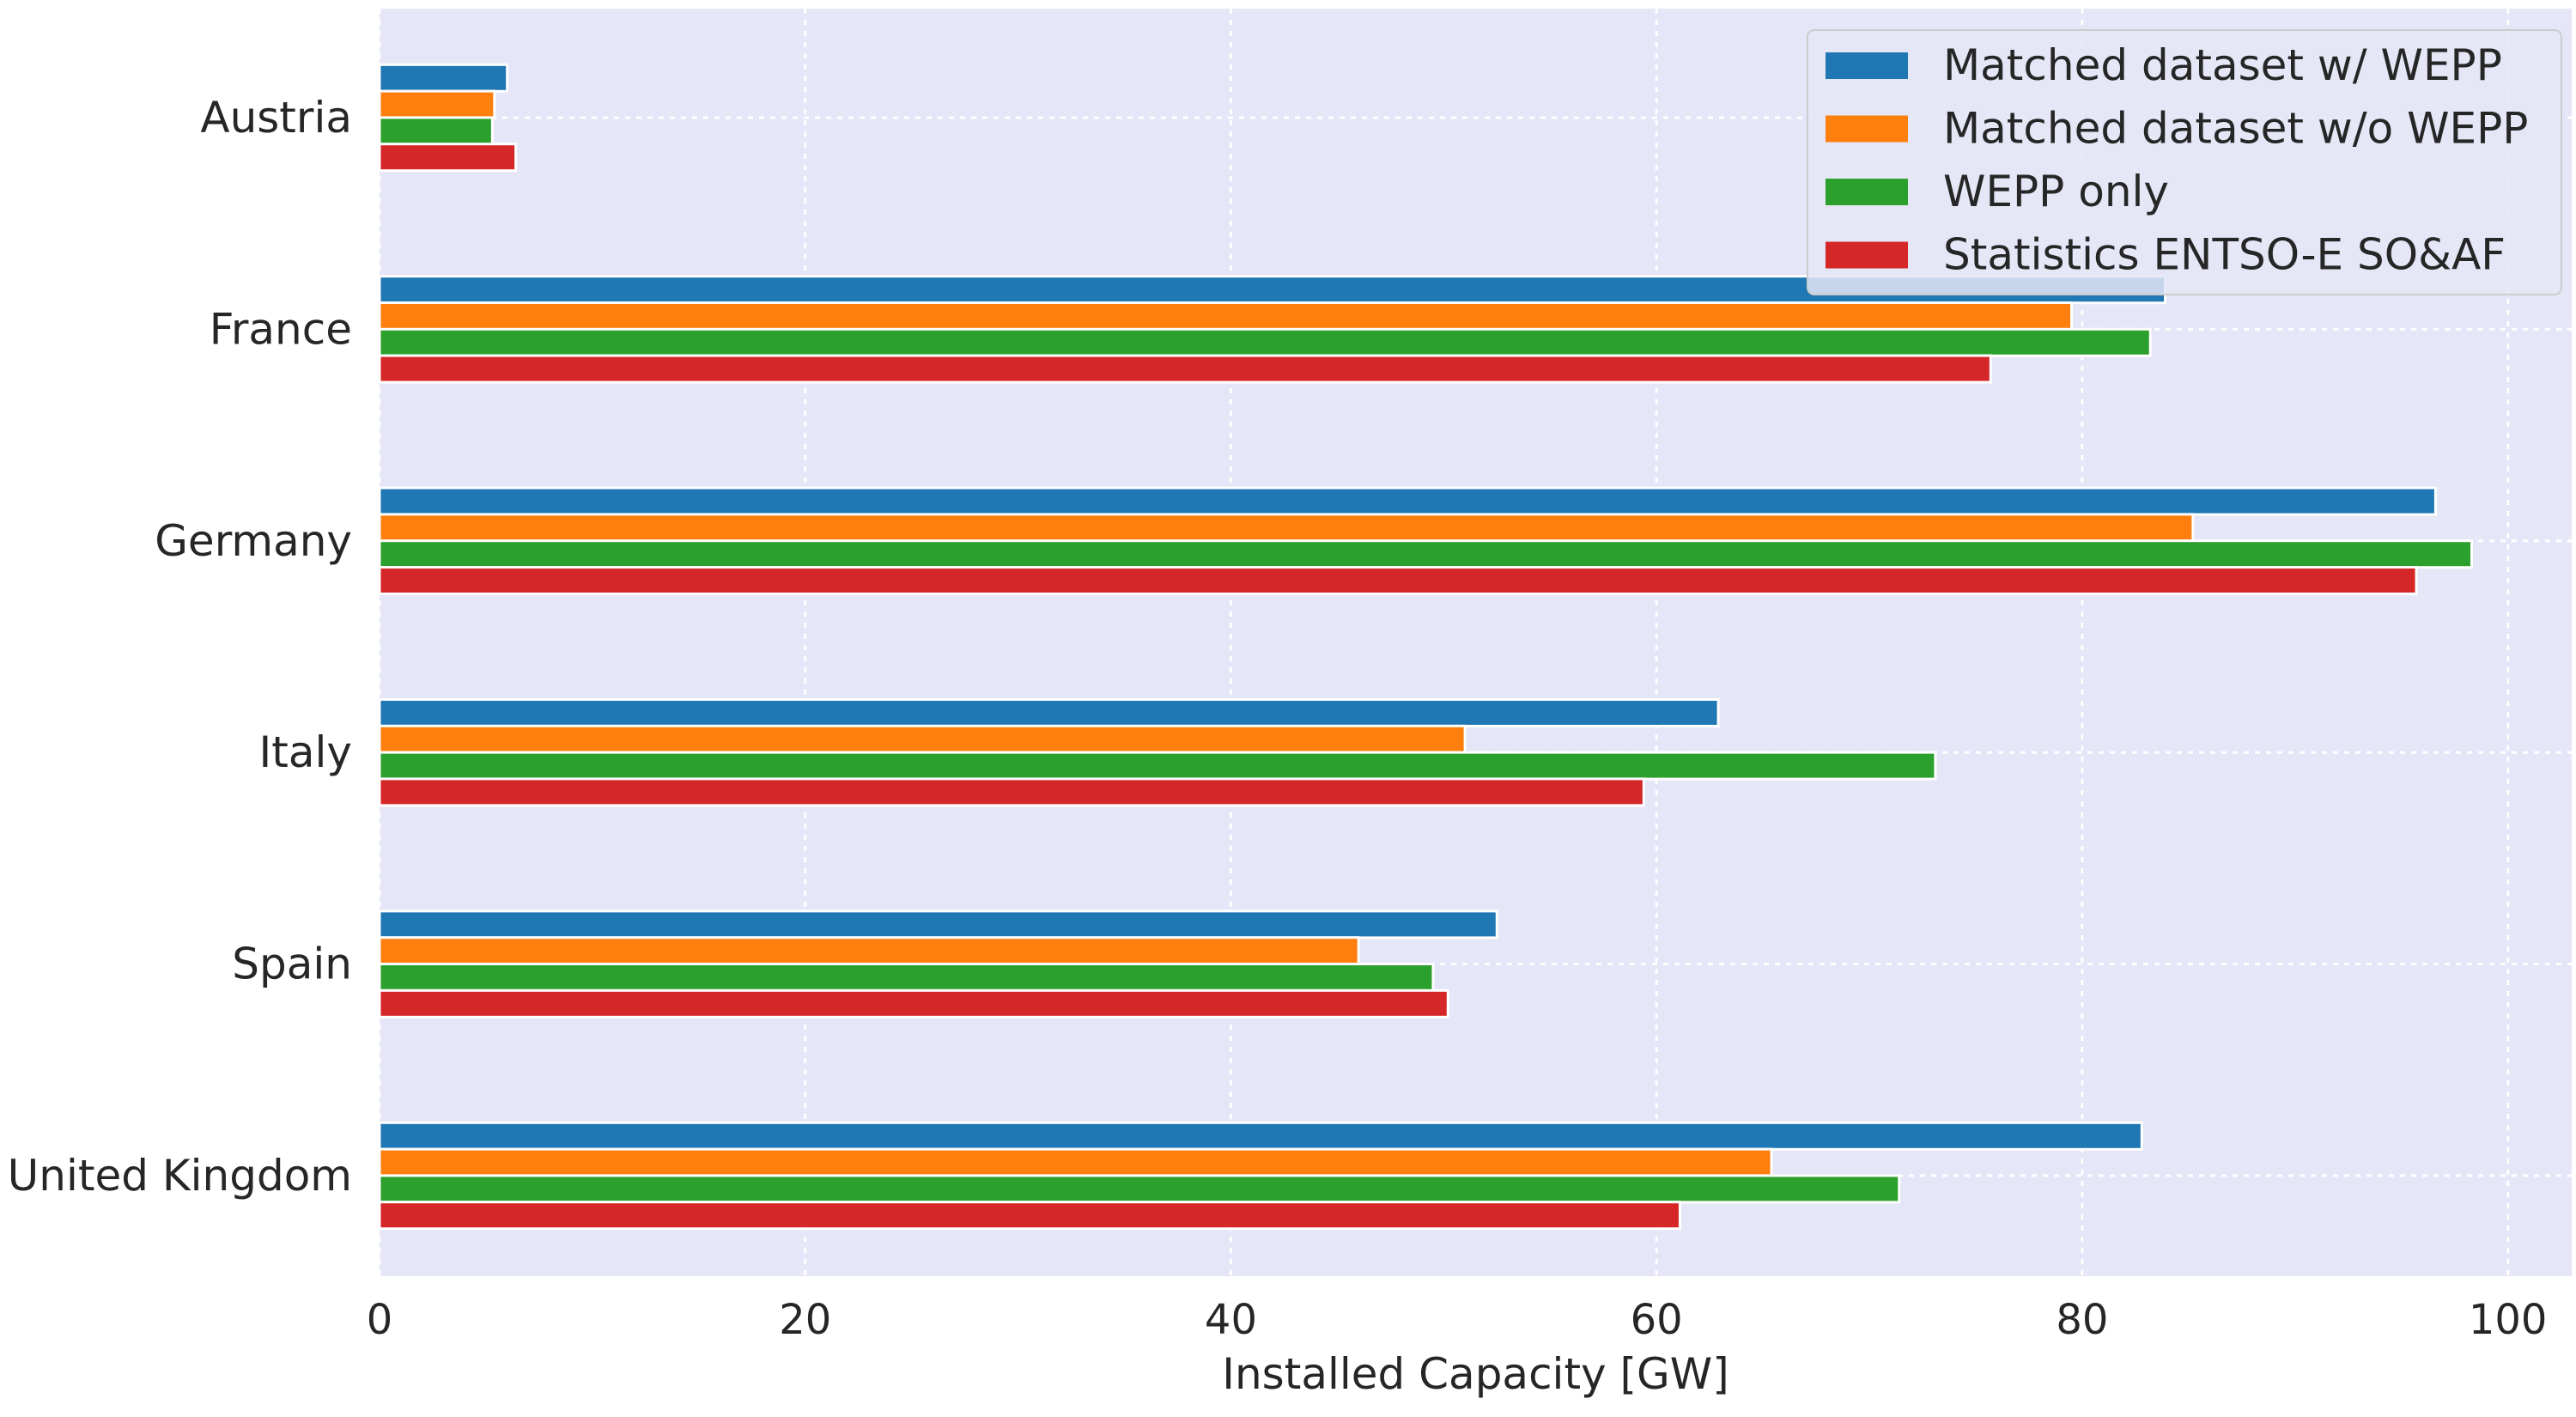 Image resolution: width=2576 pixels, height=1417 pixels. I want to click on x-axis: 0 20 40 60 80 100, so click(1458, 1320).